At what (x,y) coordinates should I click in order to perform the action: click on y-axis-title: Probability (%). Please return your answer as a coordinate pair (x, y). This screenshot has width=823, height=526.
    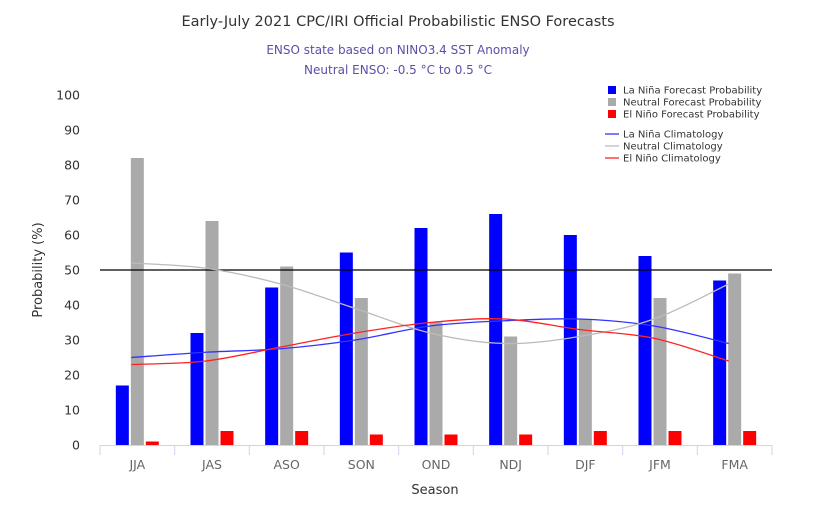
    Looking at the image, I should click on (38, 269).